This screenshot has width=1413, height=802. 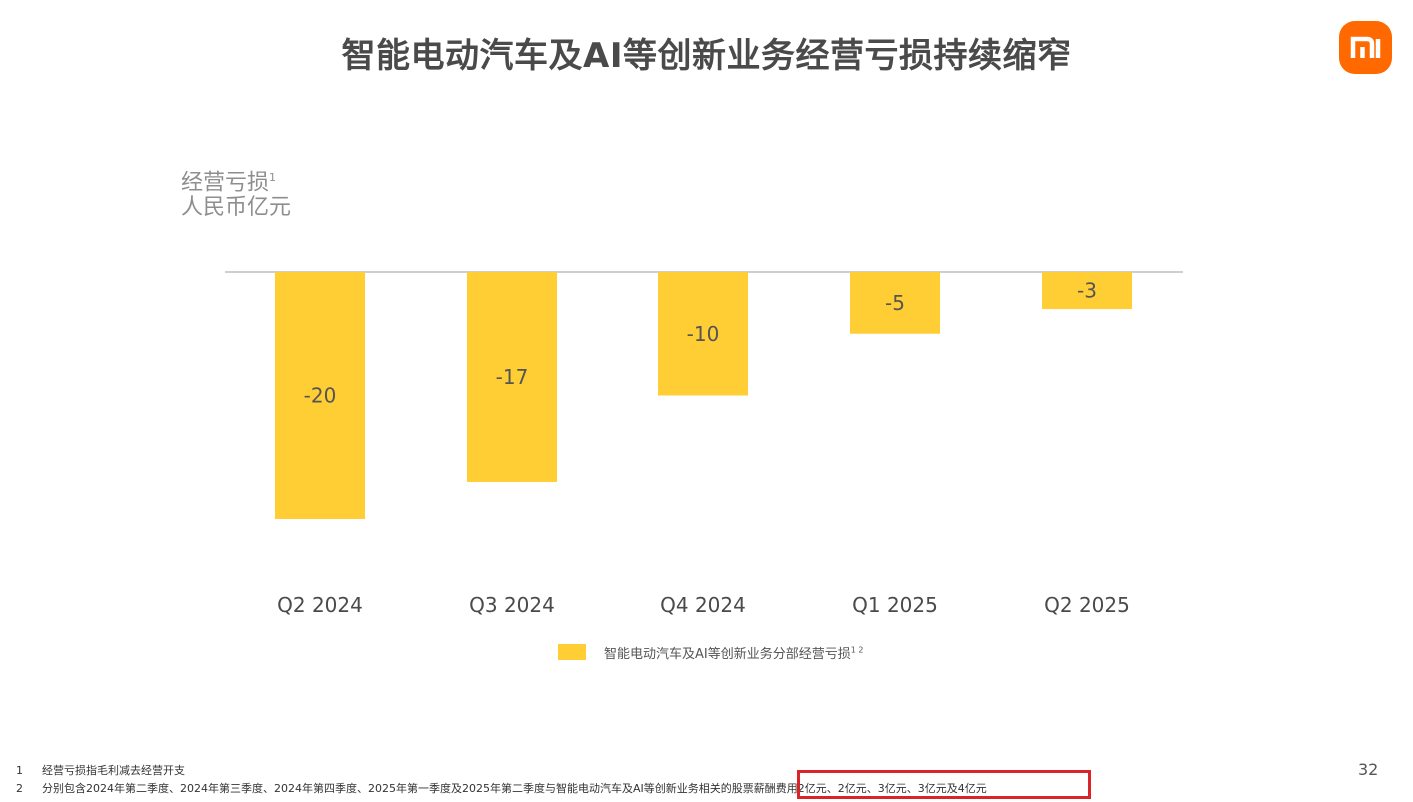 I want to click on y-axis-label-footnote-ref: 1, so click(x=273, y=177).